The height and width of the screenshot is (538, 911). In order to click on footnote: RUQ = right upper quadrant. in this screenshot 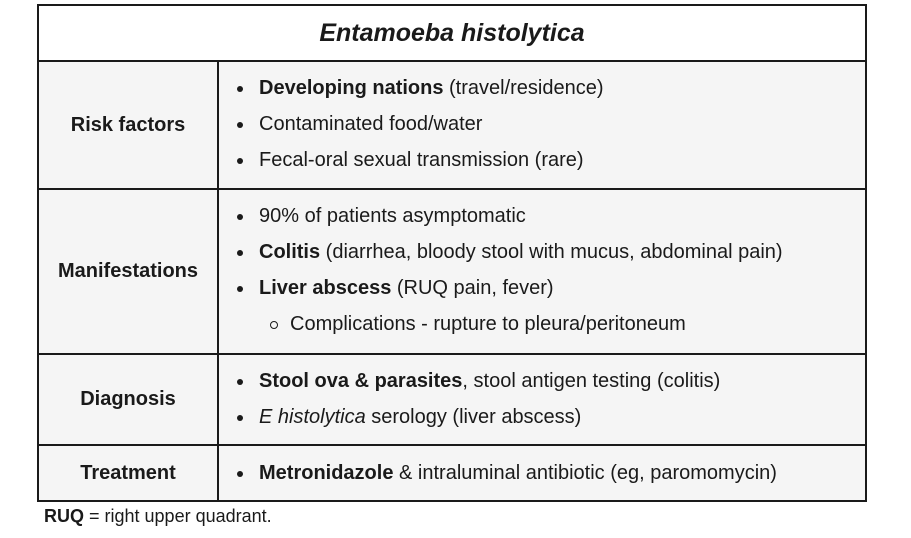, I will do `click(158, 516)`.